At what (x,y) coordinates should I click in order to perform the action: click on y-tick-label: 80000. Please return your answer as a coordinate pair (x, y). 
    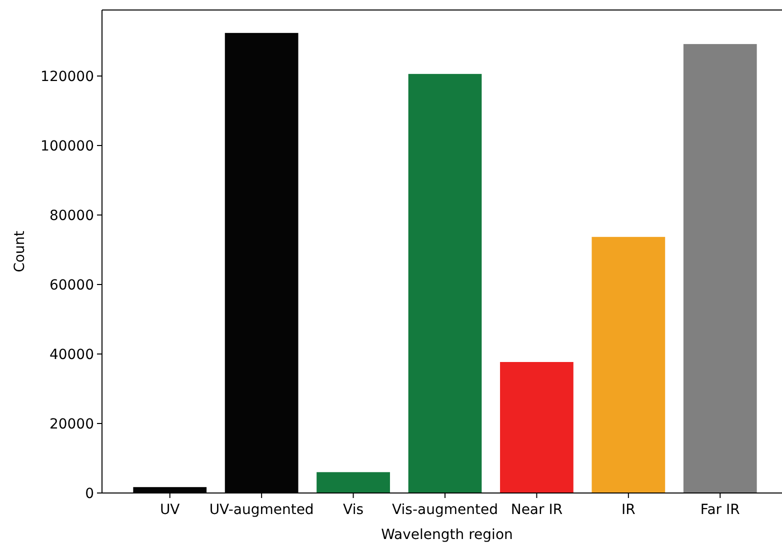
    Looking at the image, I should click on (71, 216).